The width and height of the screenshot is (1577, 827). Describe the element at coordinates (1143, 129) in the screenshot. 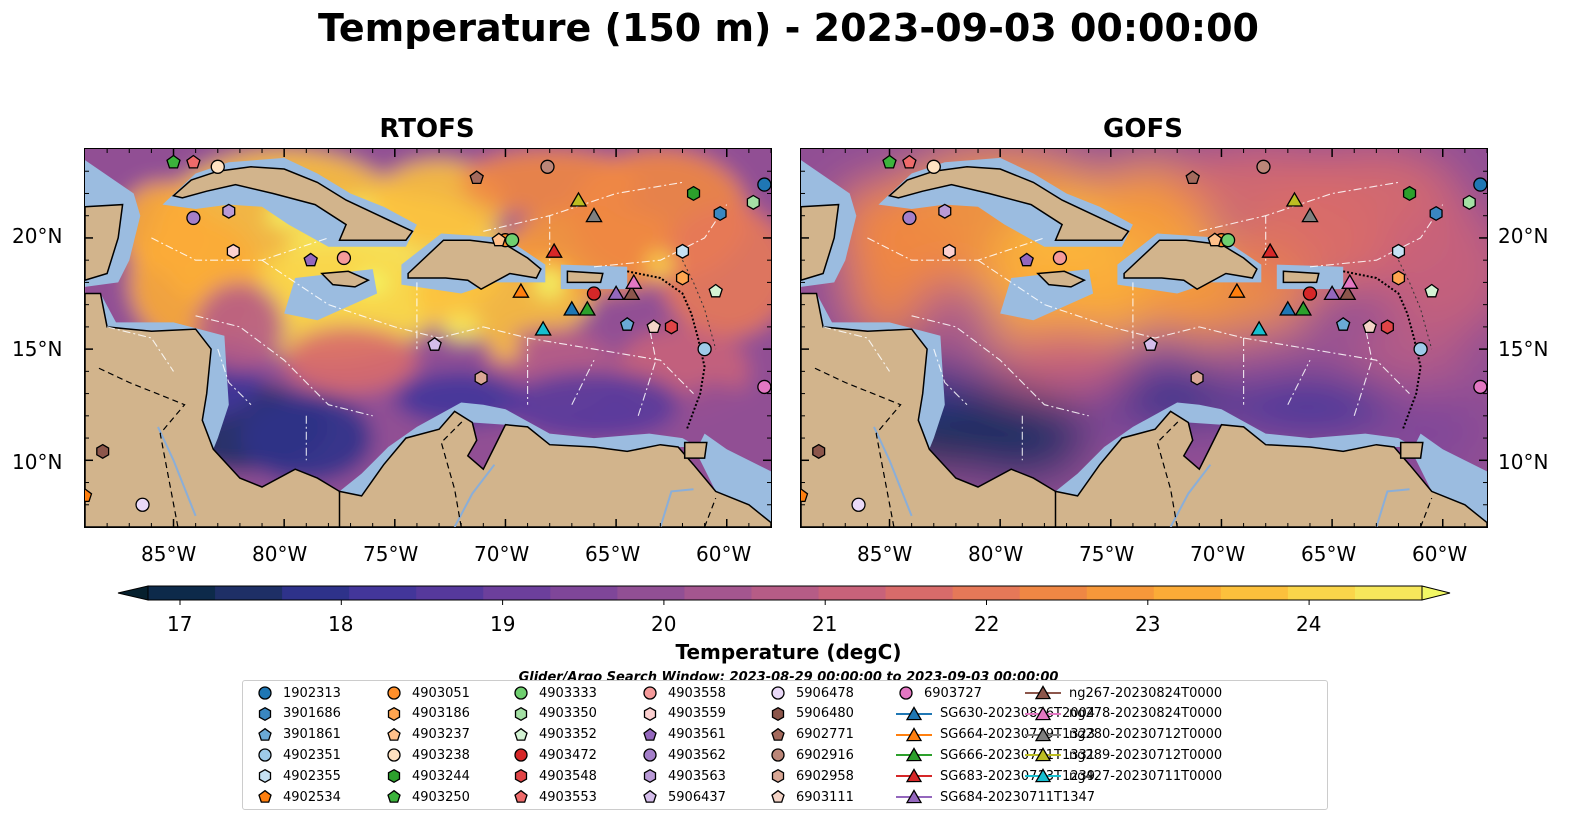

I see `panel-title-gofs: GOFS` at that location.